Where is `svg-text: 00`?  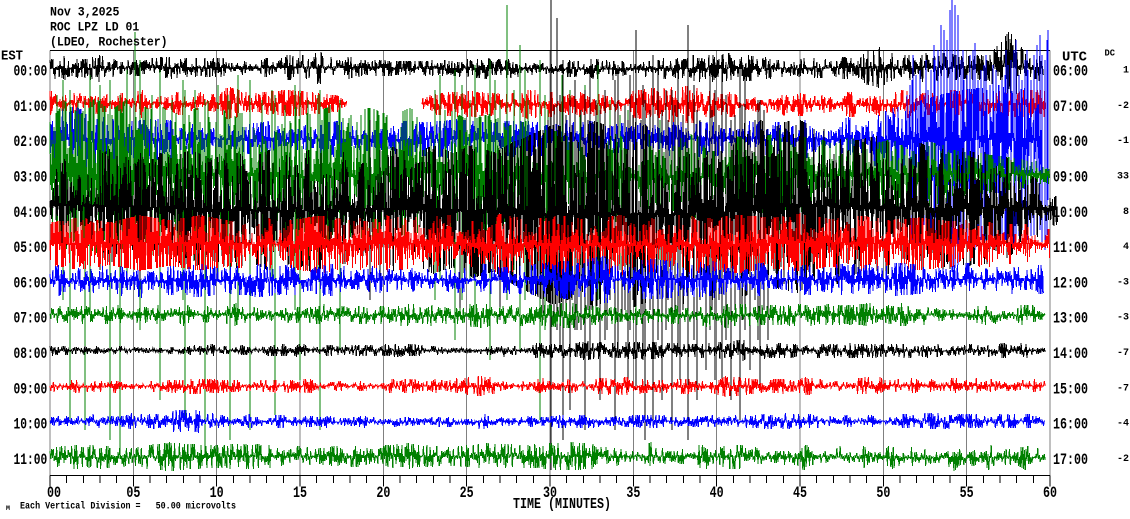
svg-text: 00 is located at coordinates (54, 493).